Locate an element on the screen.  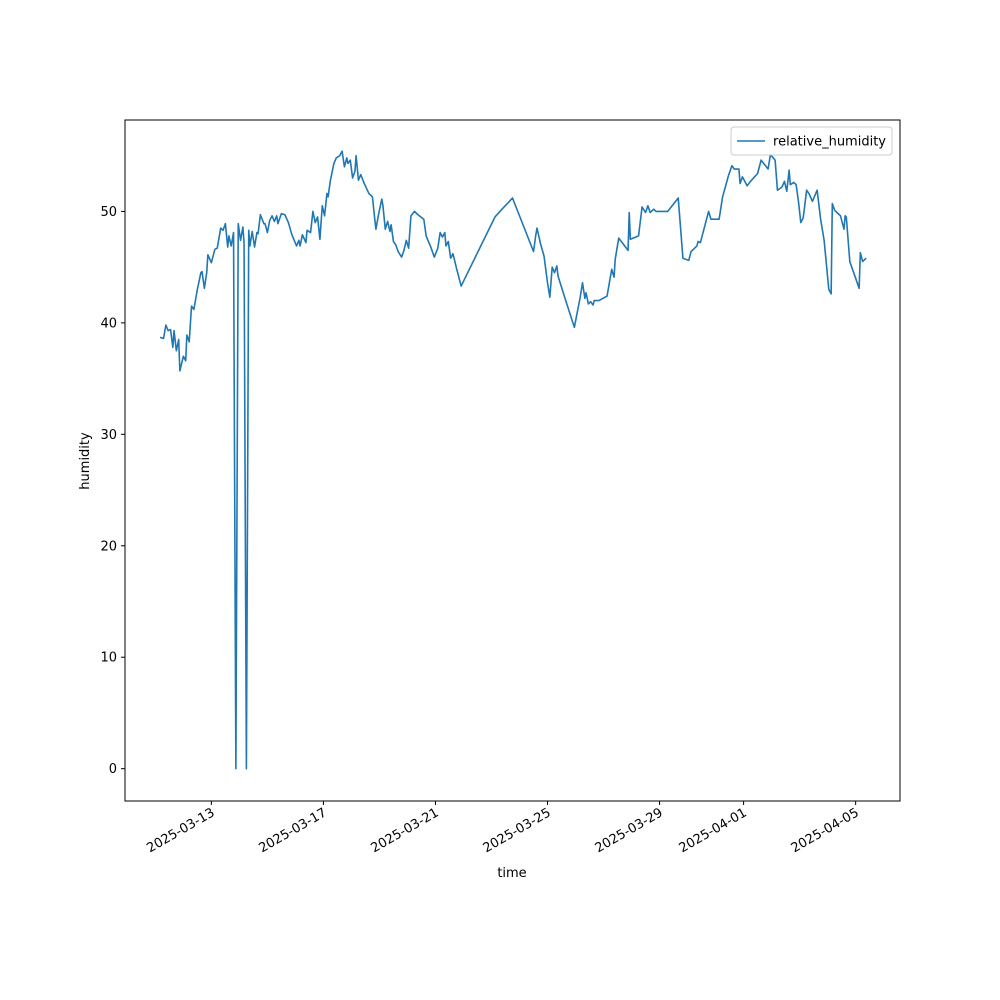
y-tick-label: 30 is located at coordinates (108, 435).